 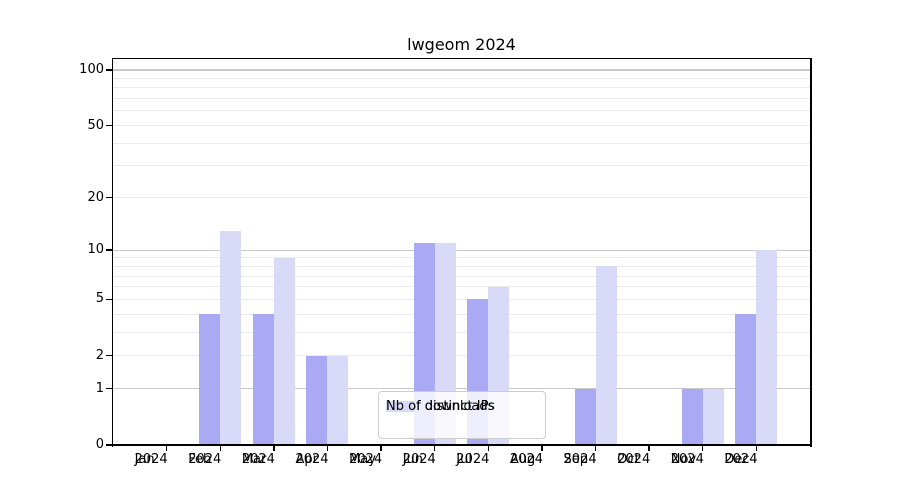 What do you see at coordinates (99, 444) in the screenshot?
I see `y-tick-label: 0` at bounding box center [99, 444].